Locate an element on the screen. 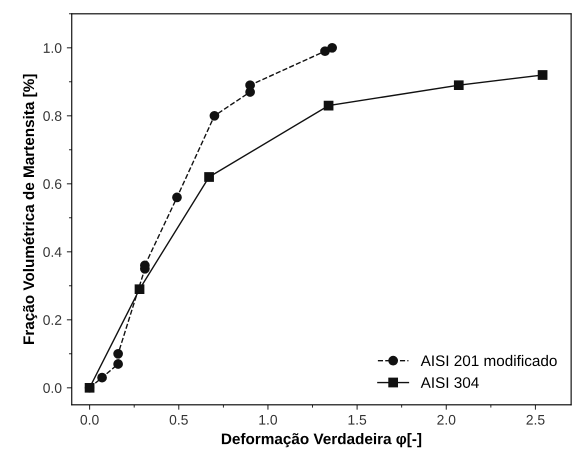  x-tick-label: 1.5 is located at coordinates (357, 420).